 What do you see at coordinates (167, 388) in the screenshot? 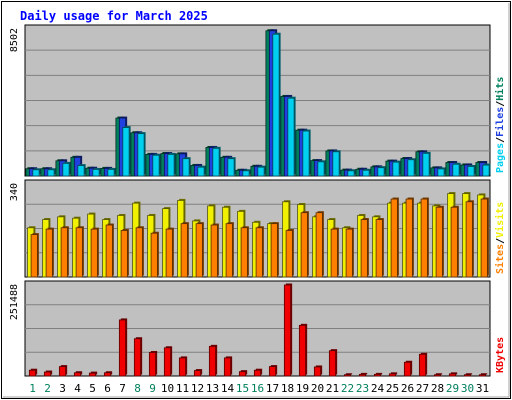
I see `x-tick-label-10: 10` at bounding box center [167, 388].